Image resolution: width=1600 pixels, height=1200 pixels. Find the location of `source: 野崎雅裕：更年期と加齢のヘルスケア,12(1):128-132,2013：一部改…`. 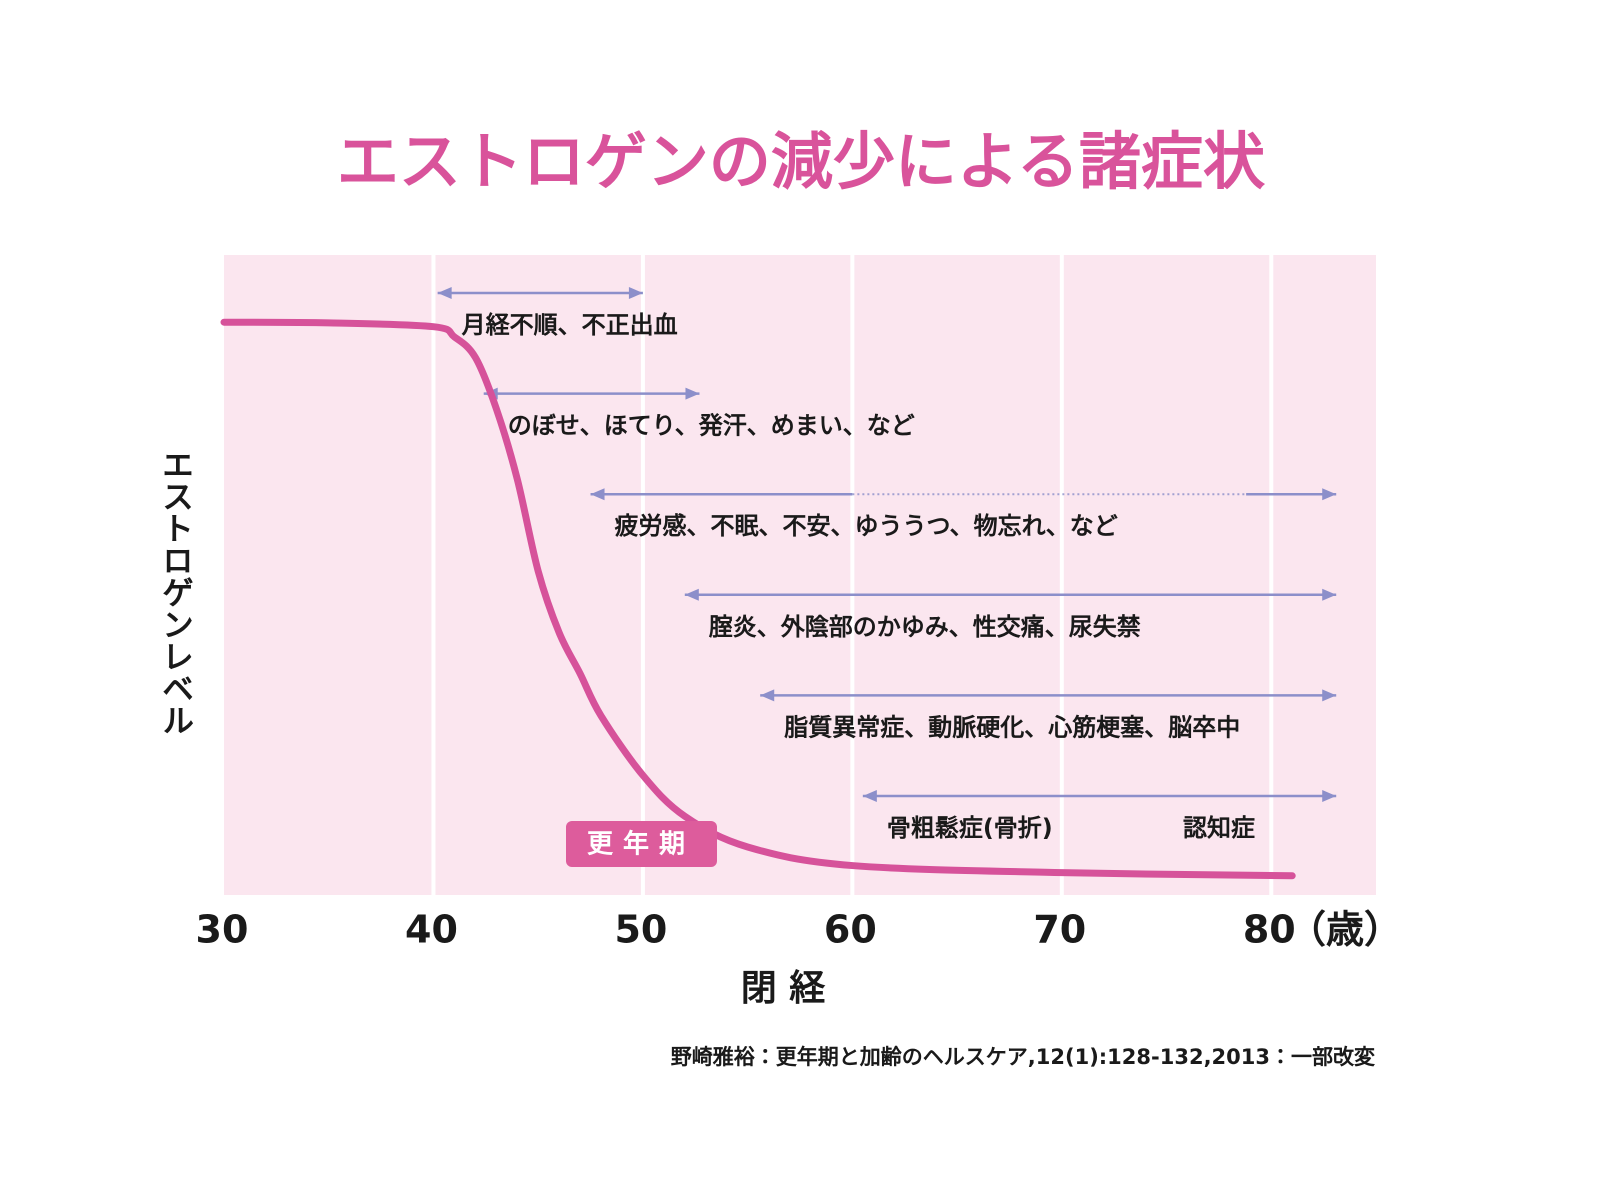

source: 野崎雅裕：更年期と加齢のヘルスケア,12(1):128-132,2013：一部改… is located at coordinates (1023, 1057).